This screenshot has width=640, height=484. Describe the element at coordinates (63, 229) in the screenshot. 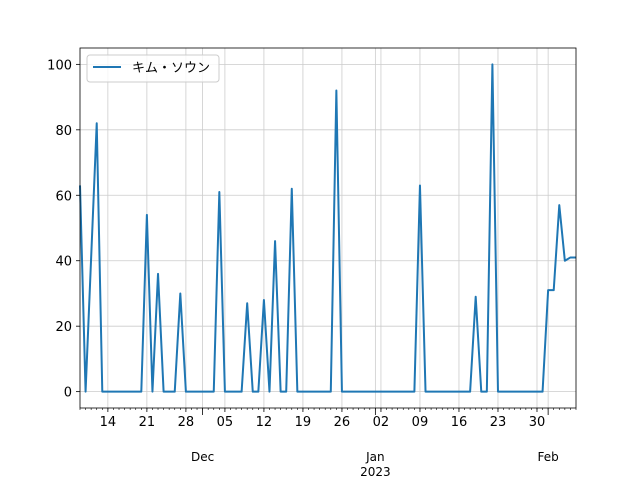

I see `y-axis-ticks: 0 20 40 60 80 100` at that location.